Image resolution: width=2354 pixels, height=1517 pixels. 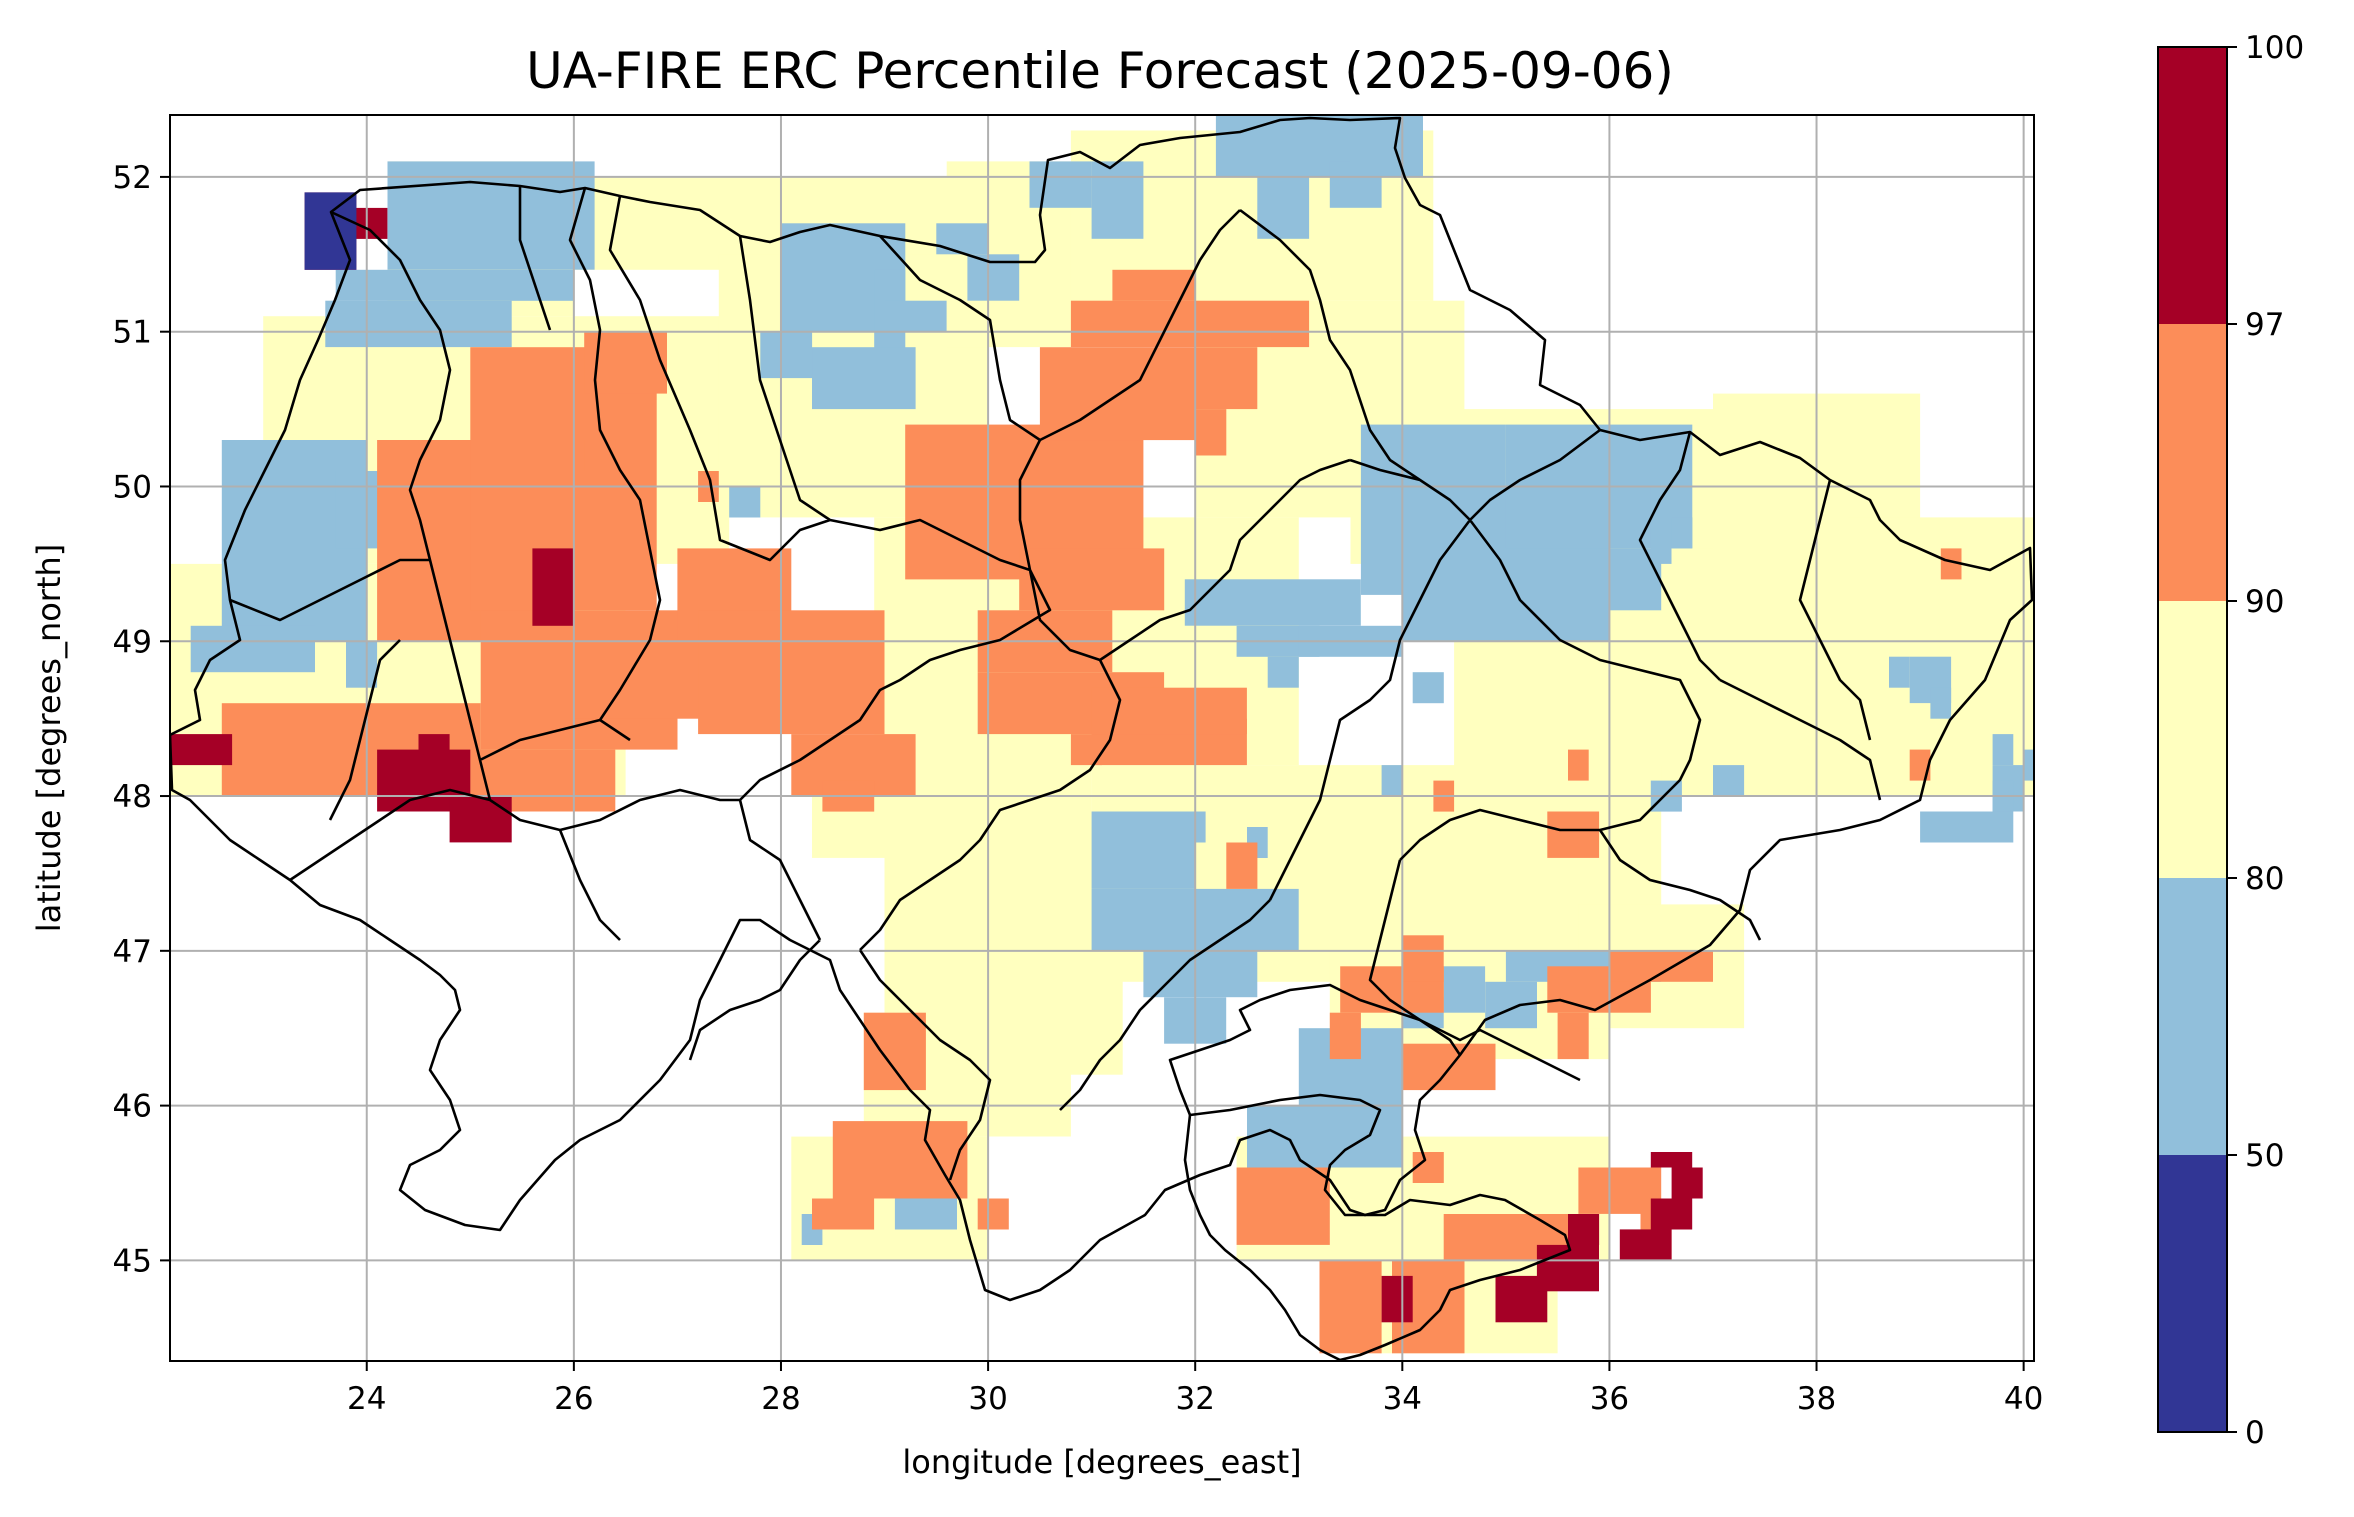 I want to click on y-tick-label: 52, so click(x=132, y=178).